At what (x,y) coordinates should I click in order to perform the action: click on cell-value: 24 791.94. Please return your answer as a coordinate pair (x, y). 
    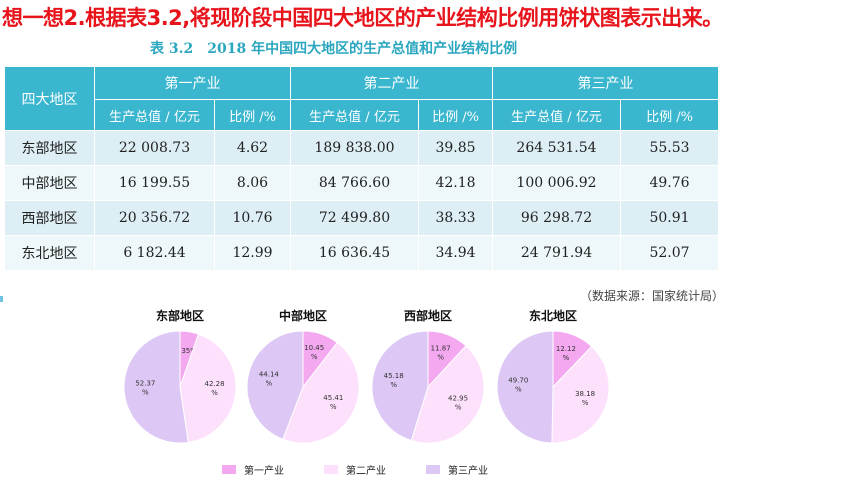
    Looking at the image, I should click on (556, 253).